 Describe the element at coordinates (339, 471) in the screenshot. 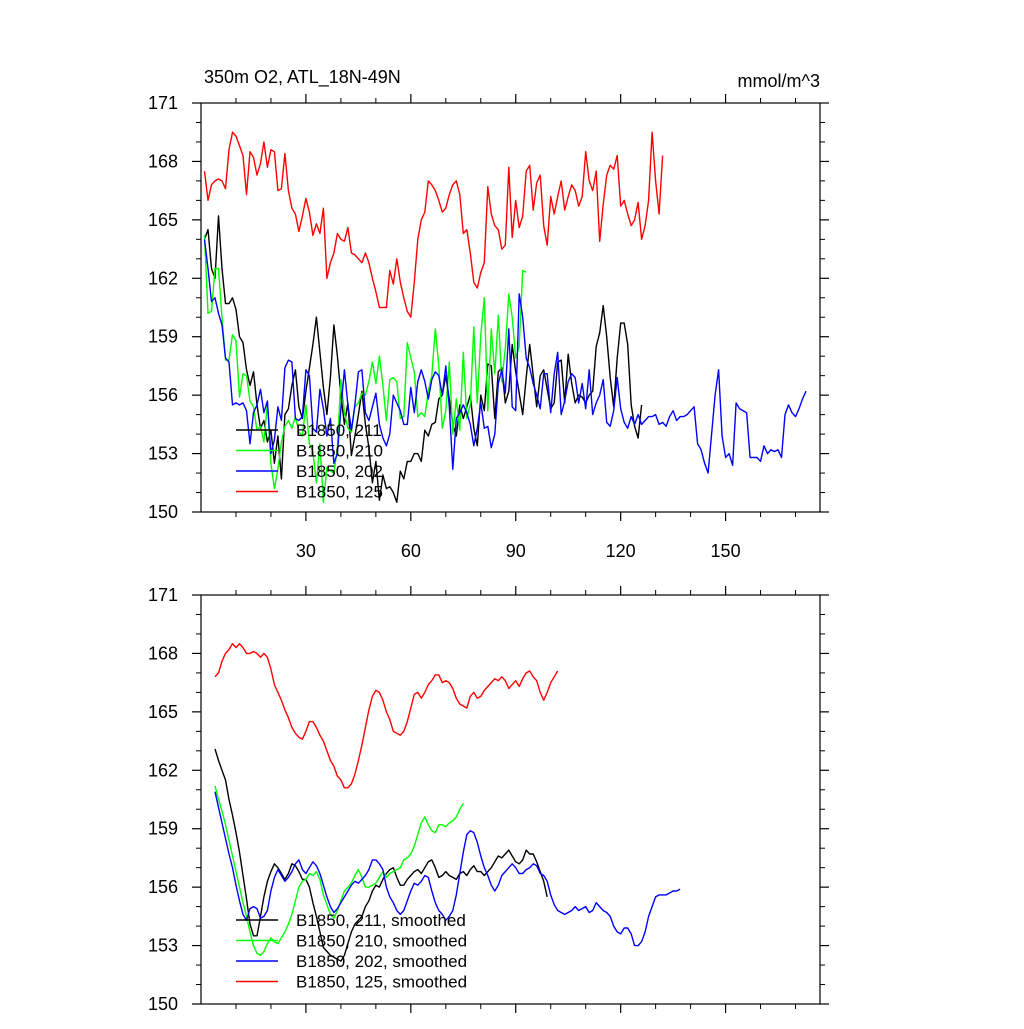

I see `legend-label: B1850, 202` at that location.